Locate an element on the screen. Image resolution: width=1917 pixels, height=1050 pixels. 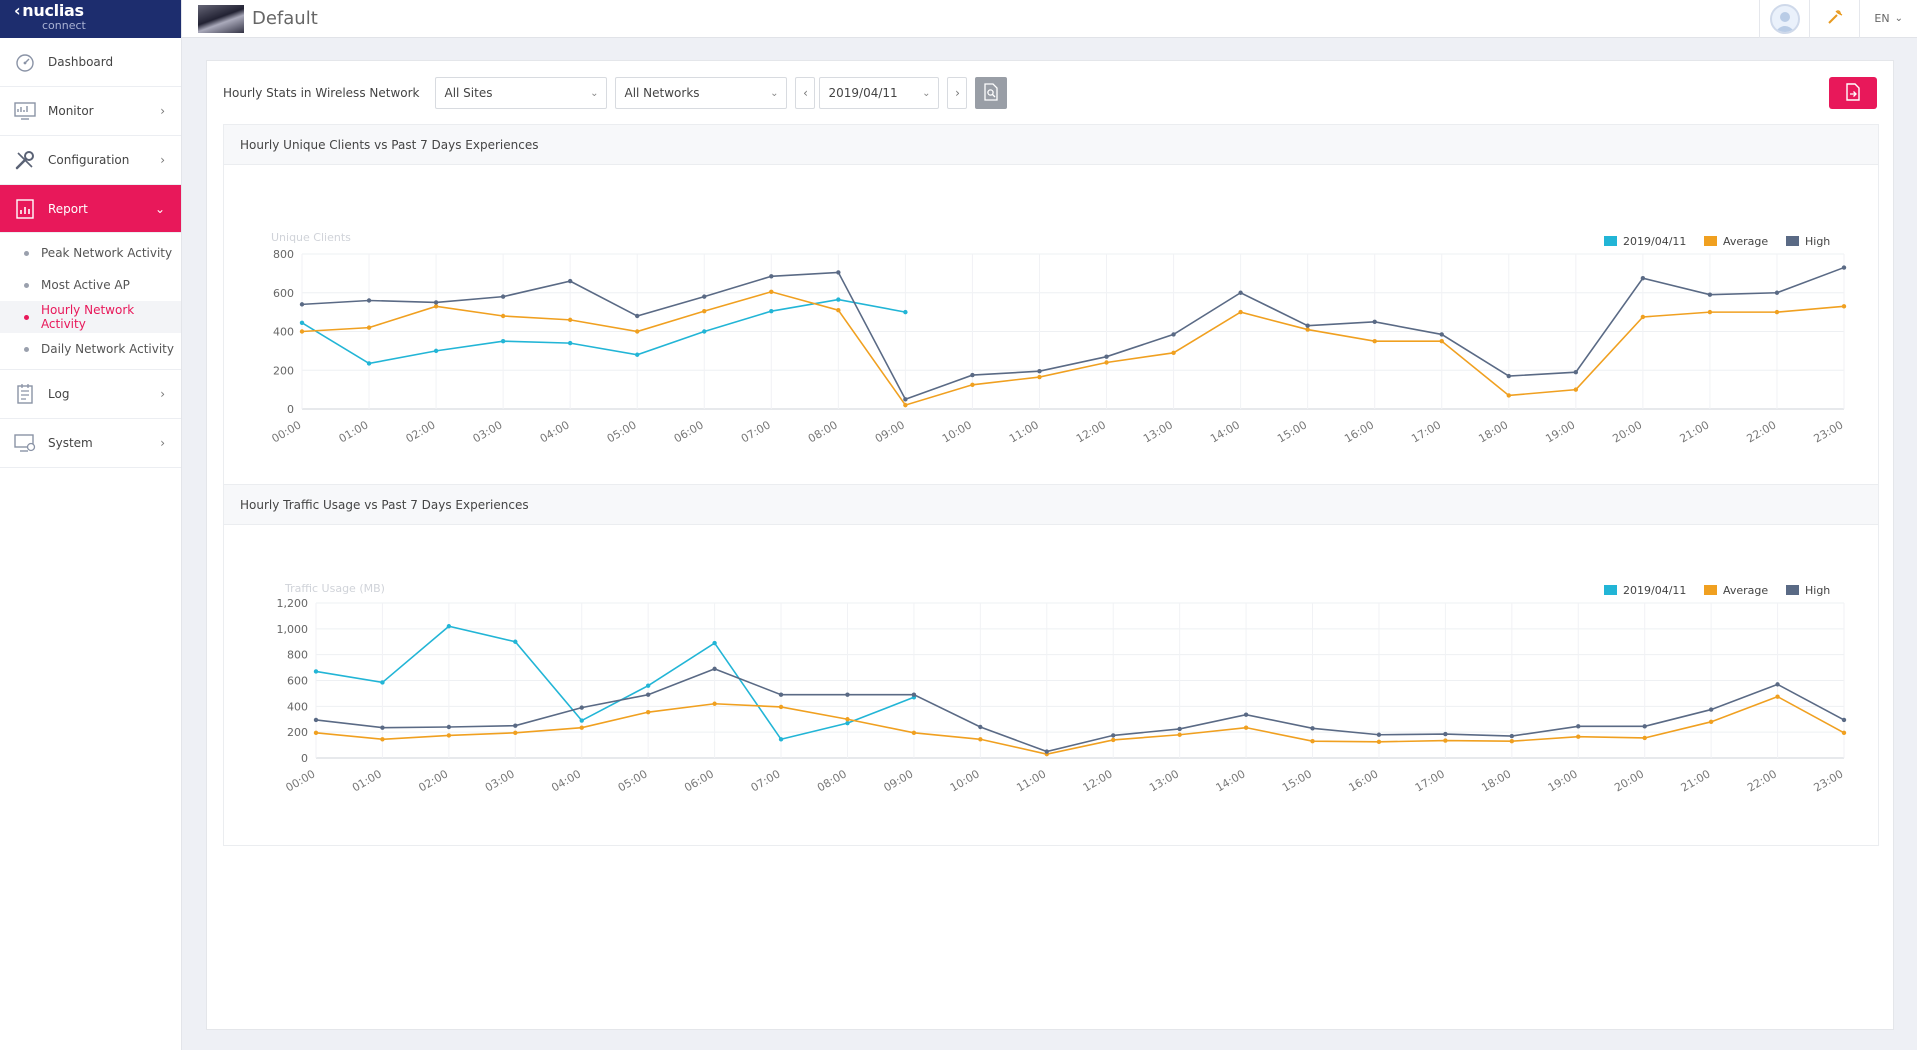
top-bar: Default EN ⌄ is located at coordinates (1049, 19).